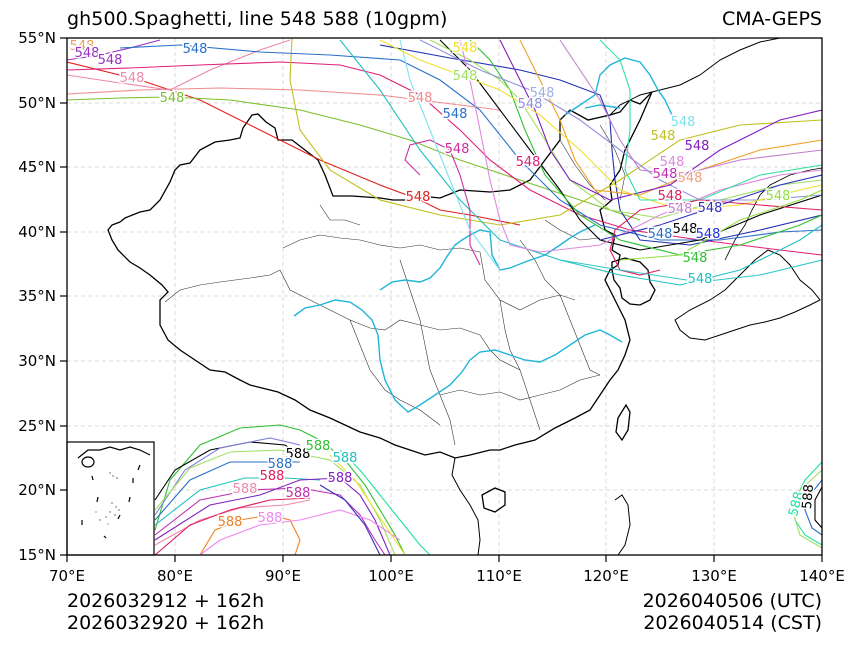 This screenshot has height=645, width=860. Describe the element at coordinates (732, 623) in the screenshot. I see `valid-cst-line: 2026040514 (CST)` at that location.